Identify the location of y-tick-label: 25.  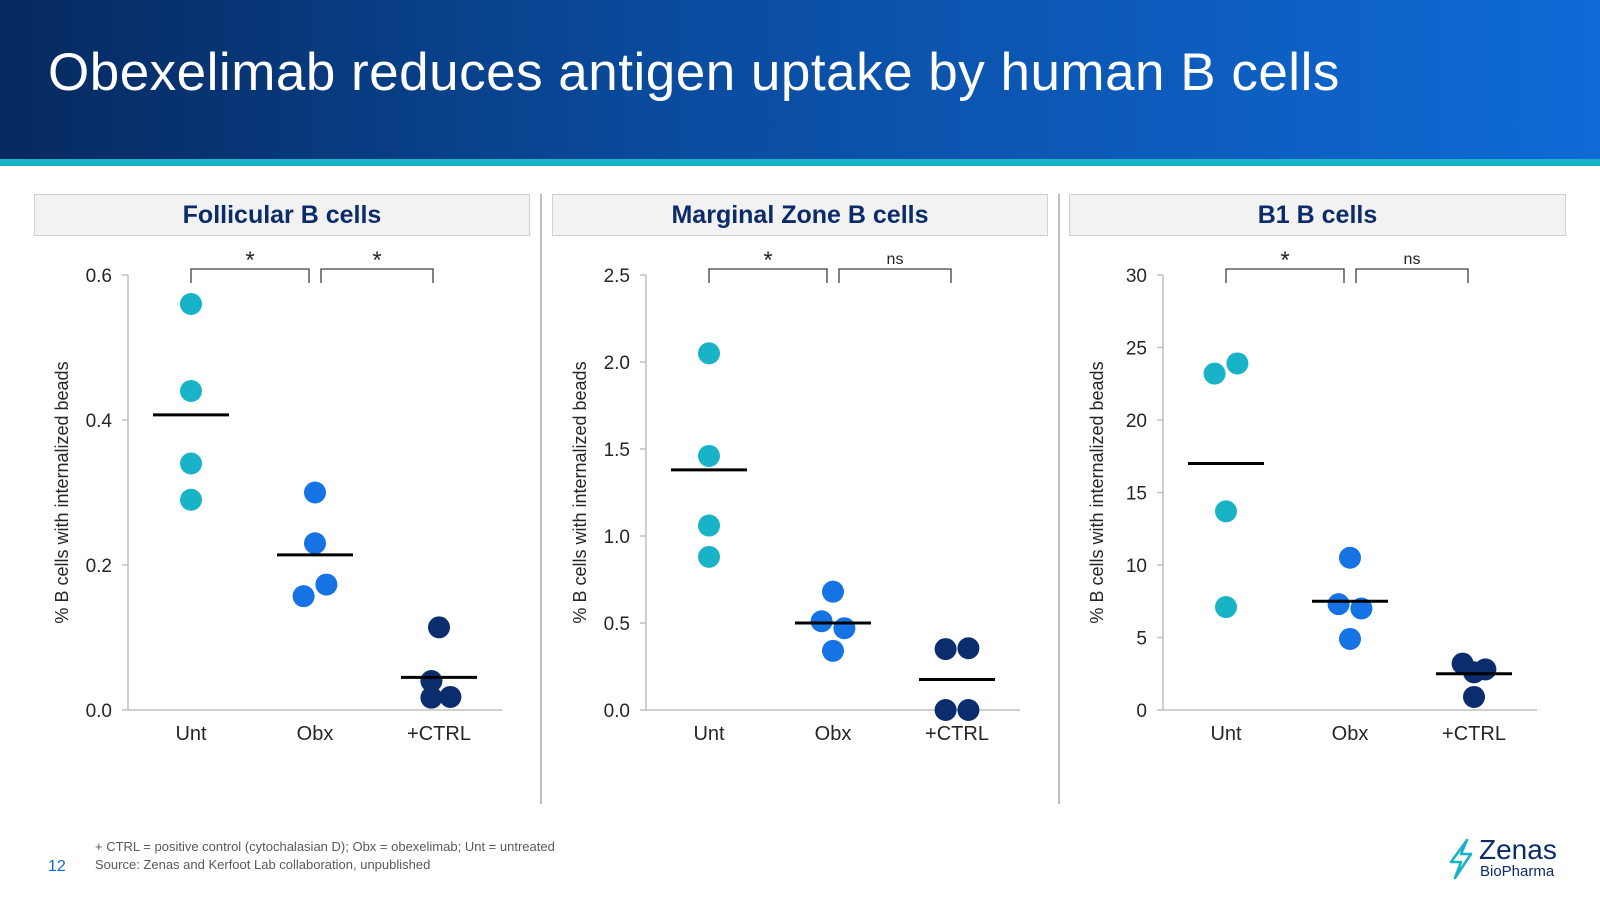
(1136, 349).